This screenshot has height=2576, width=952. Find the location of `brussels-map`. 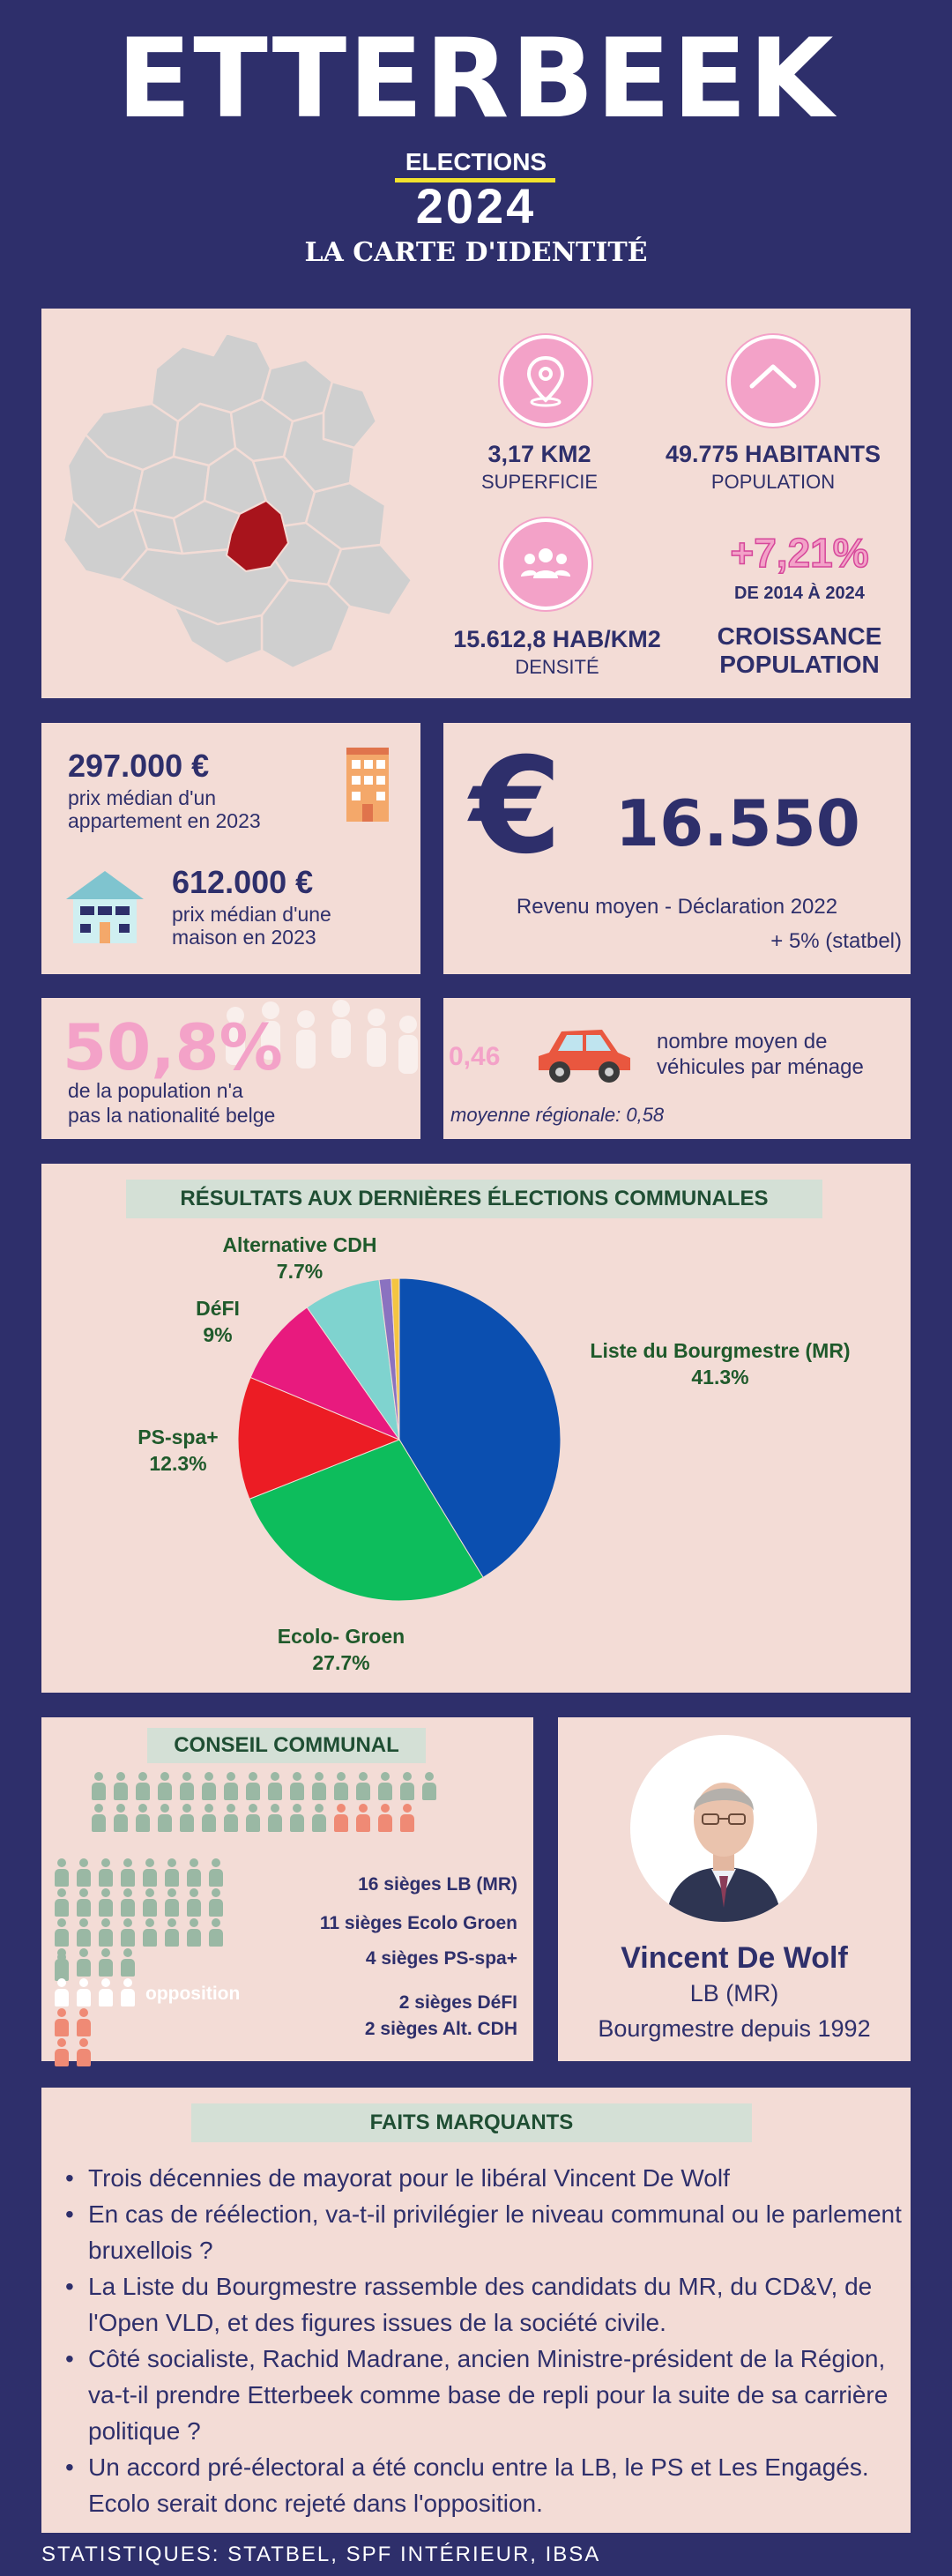

brussels-map is located at coordinates (237, 500).